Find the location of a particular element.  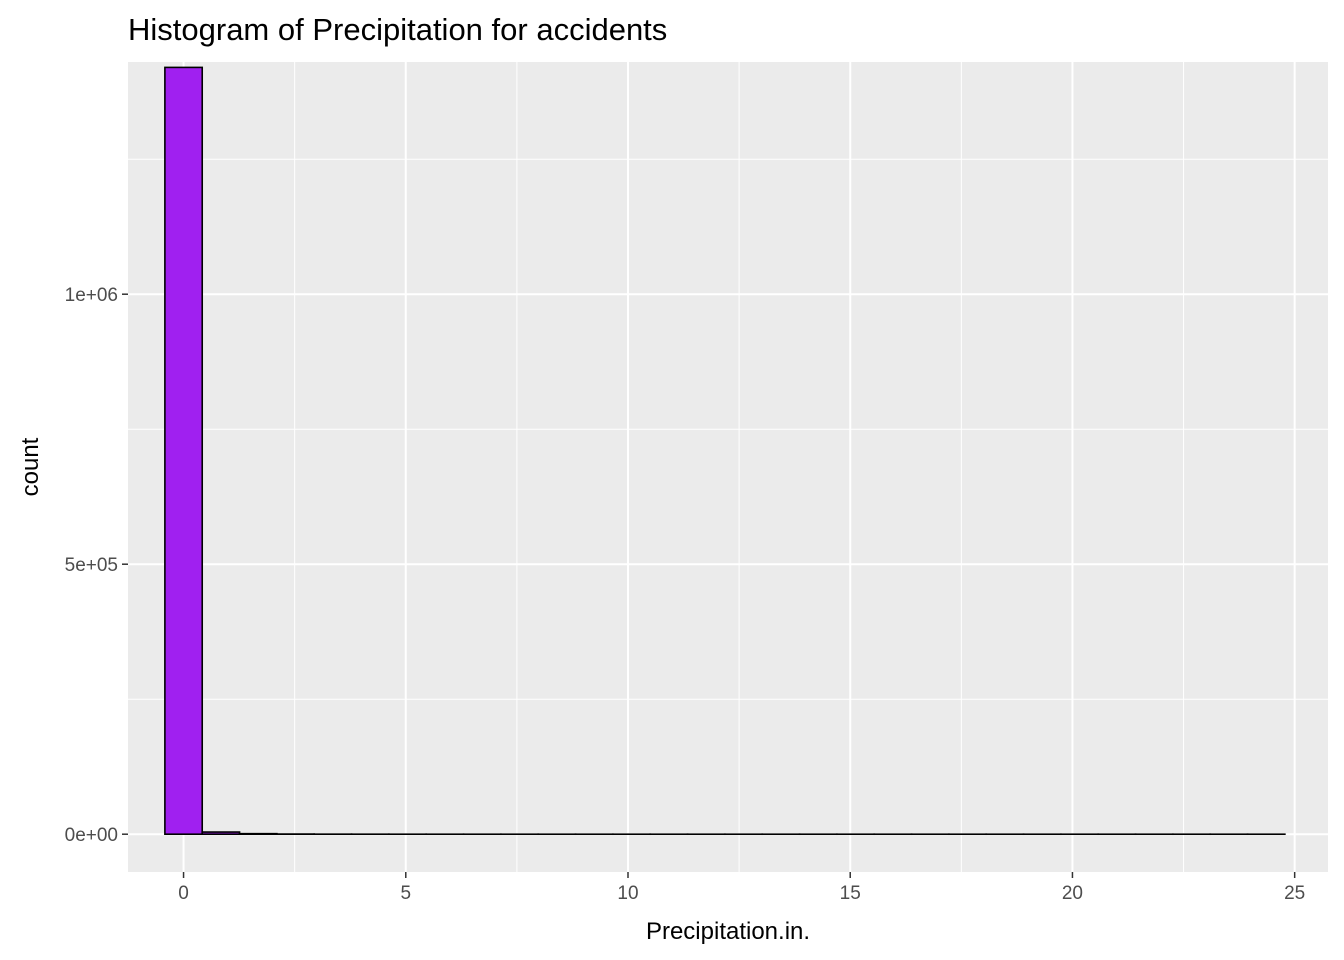

y-axis-title: count is located at coordinates (30, 466).